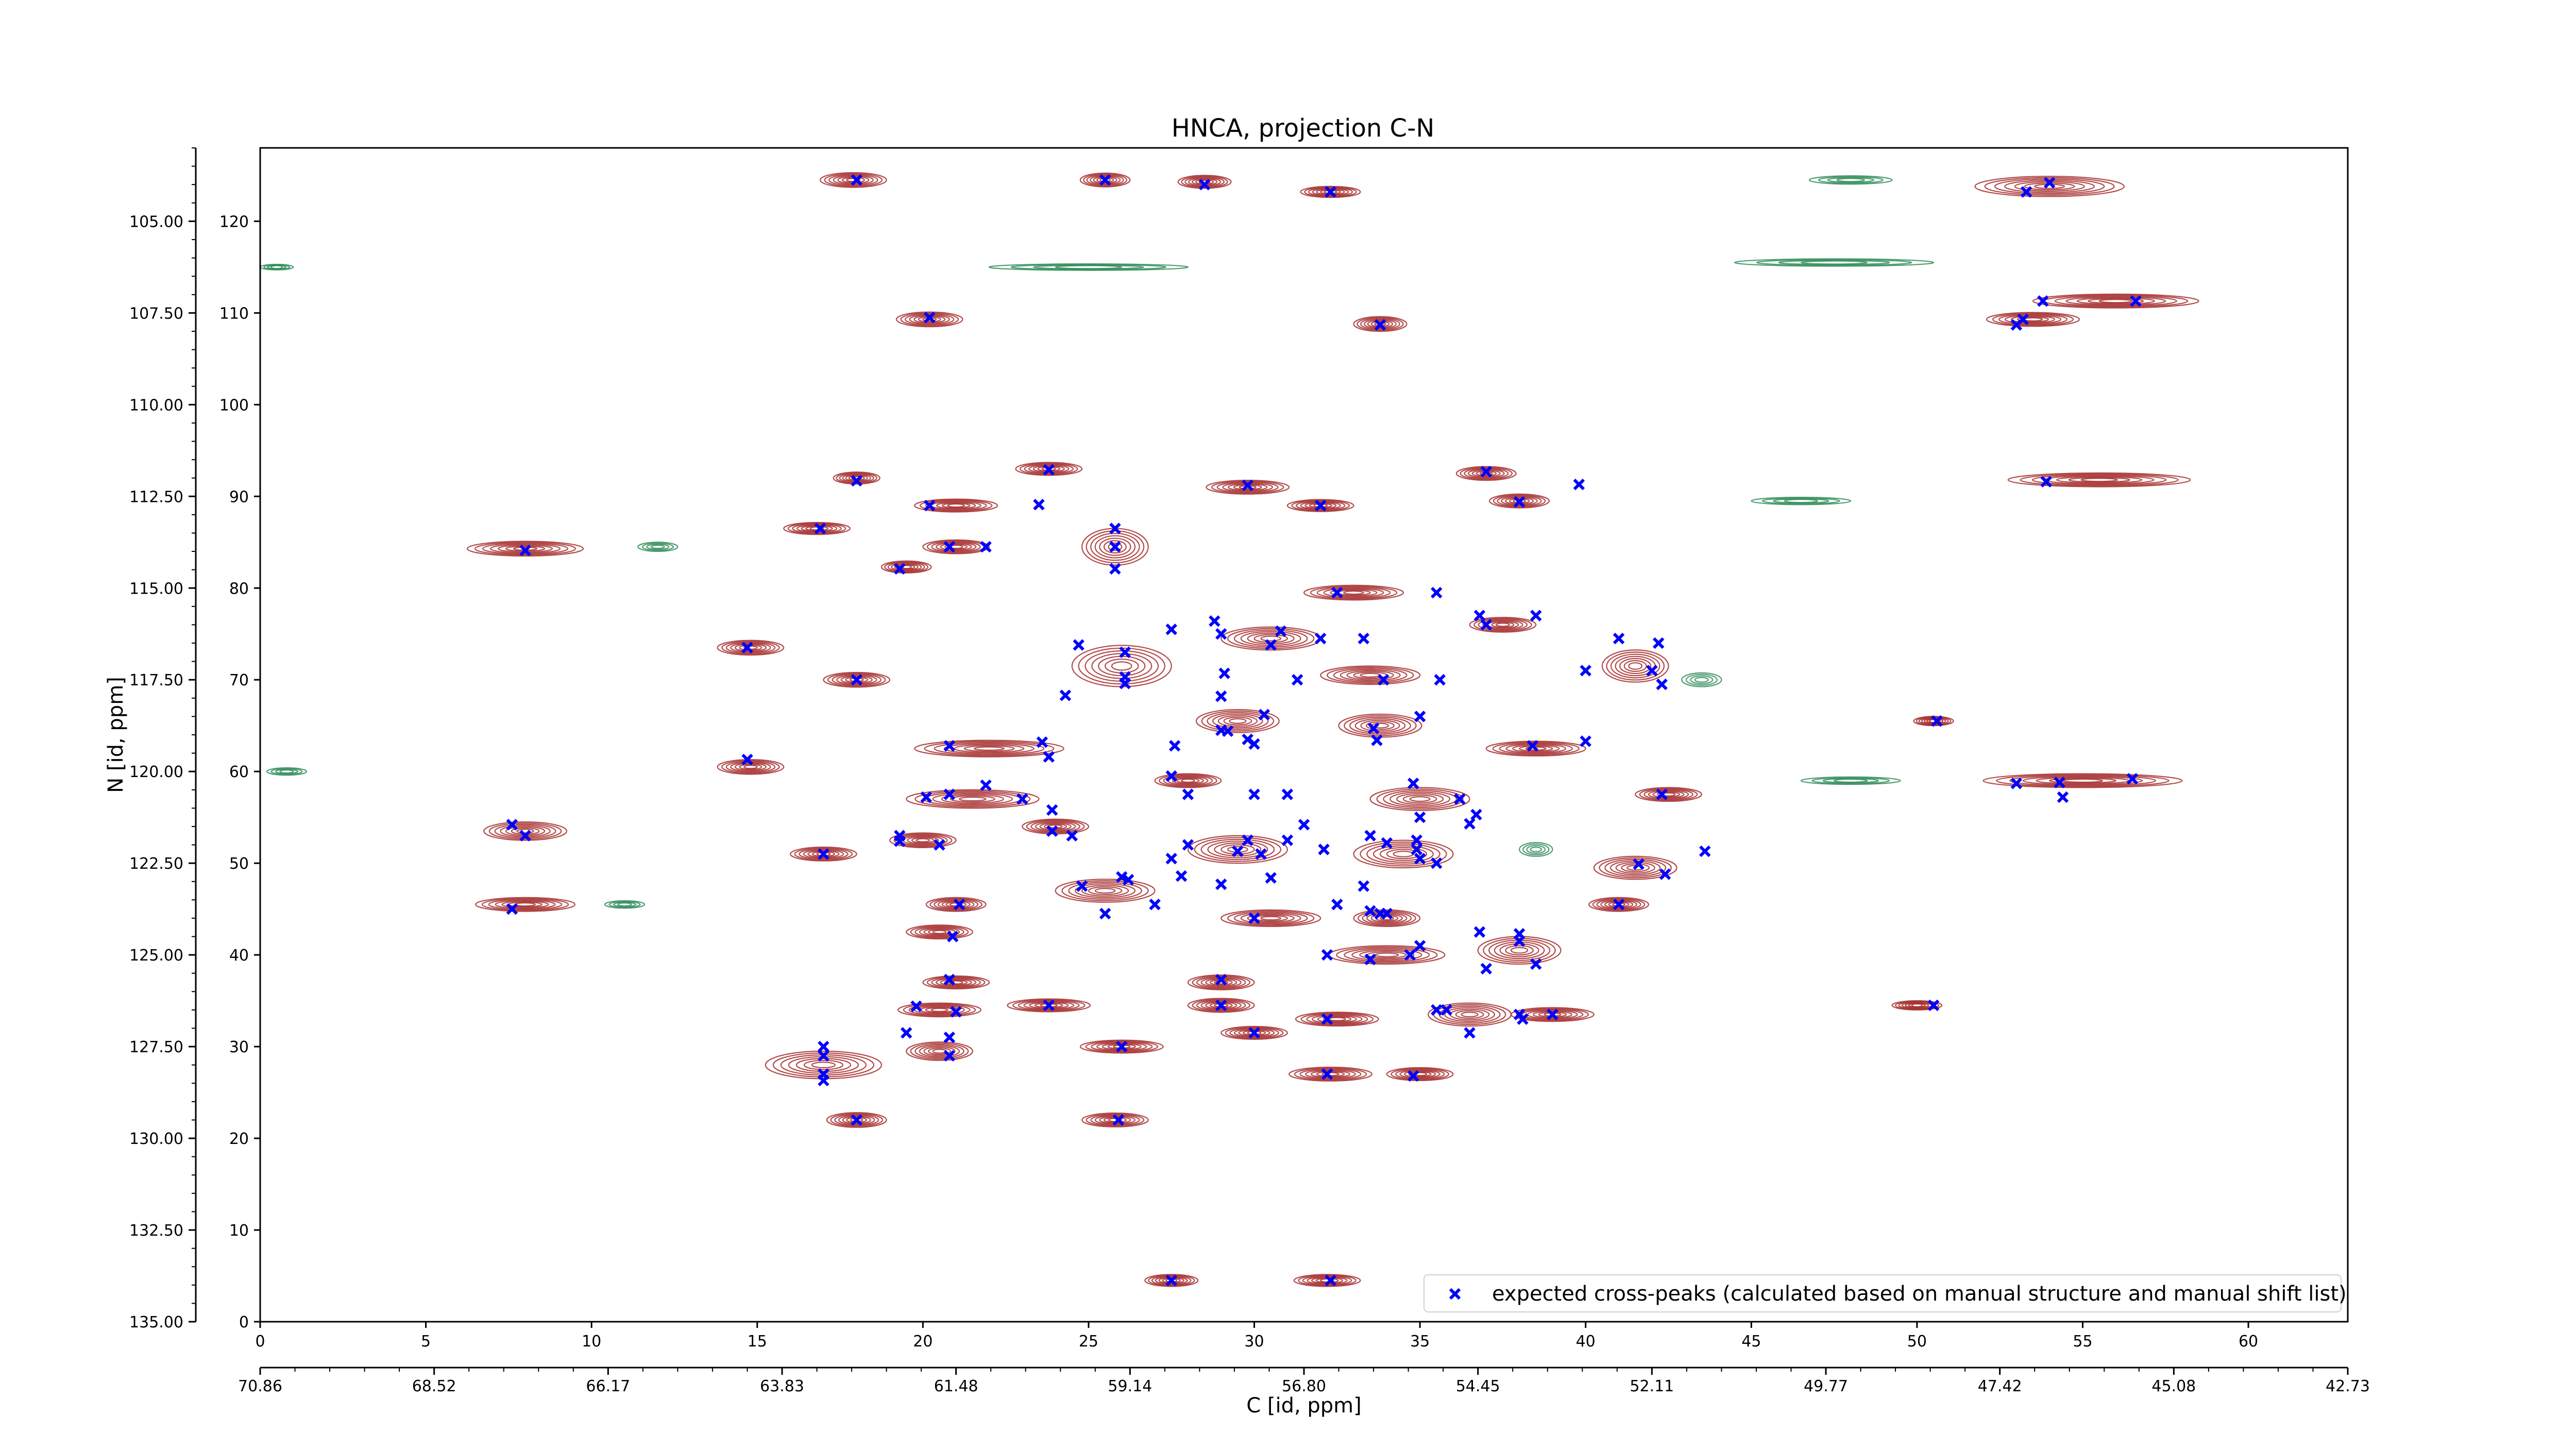 This screenshot has height=1449, width=2576. I want to click on y-index-tick-label: 10, so click(239, 1231).